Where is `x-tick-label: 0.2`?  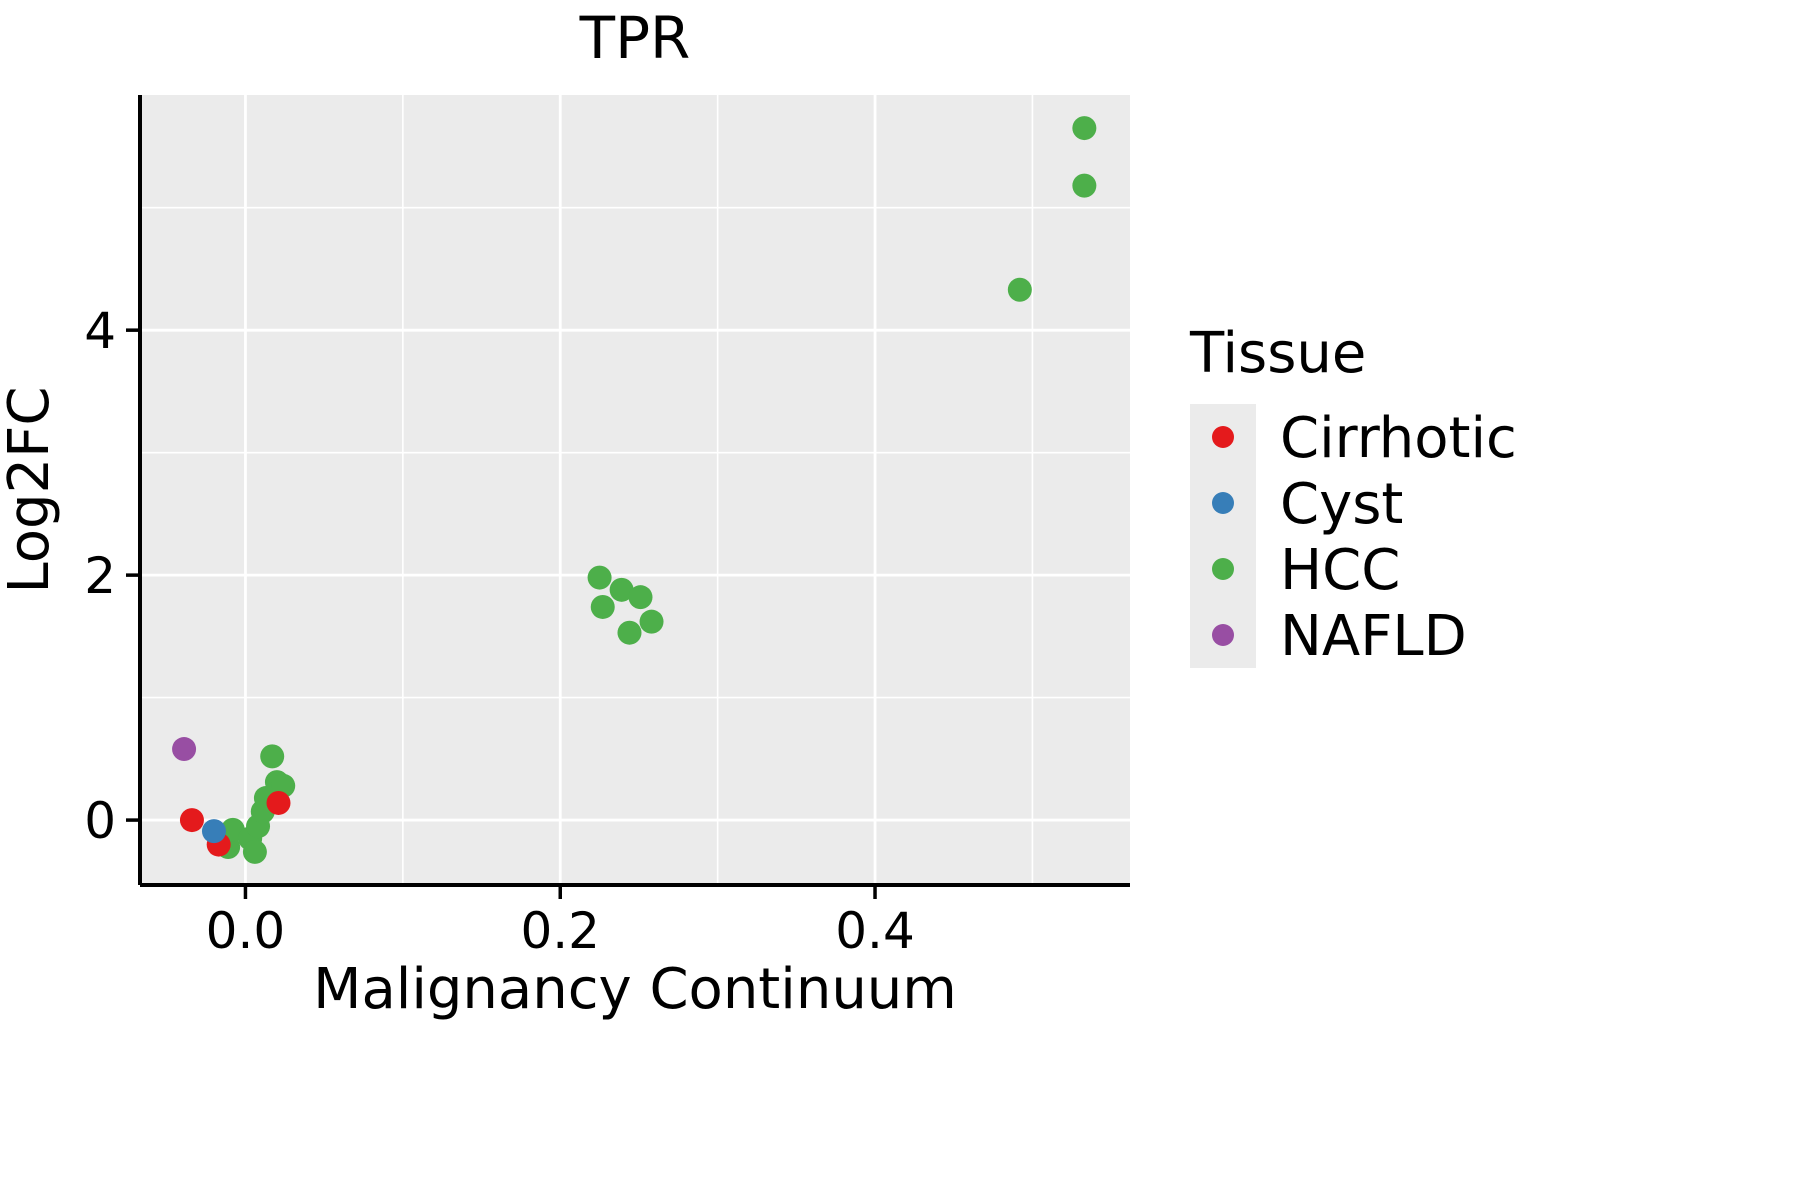
x-tick-label: 0.2 is located at coordinates (560, 931).